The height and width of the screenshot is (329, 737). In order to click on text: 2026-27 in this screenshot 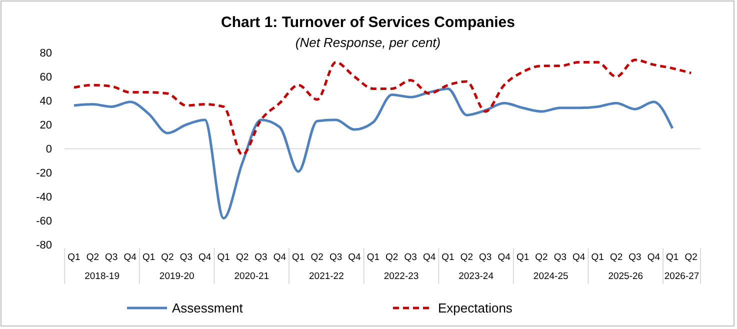, I will do `click(682, 276)`.